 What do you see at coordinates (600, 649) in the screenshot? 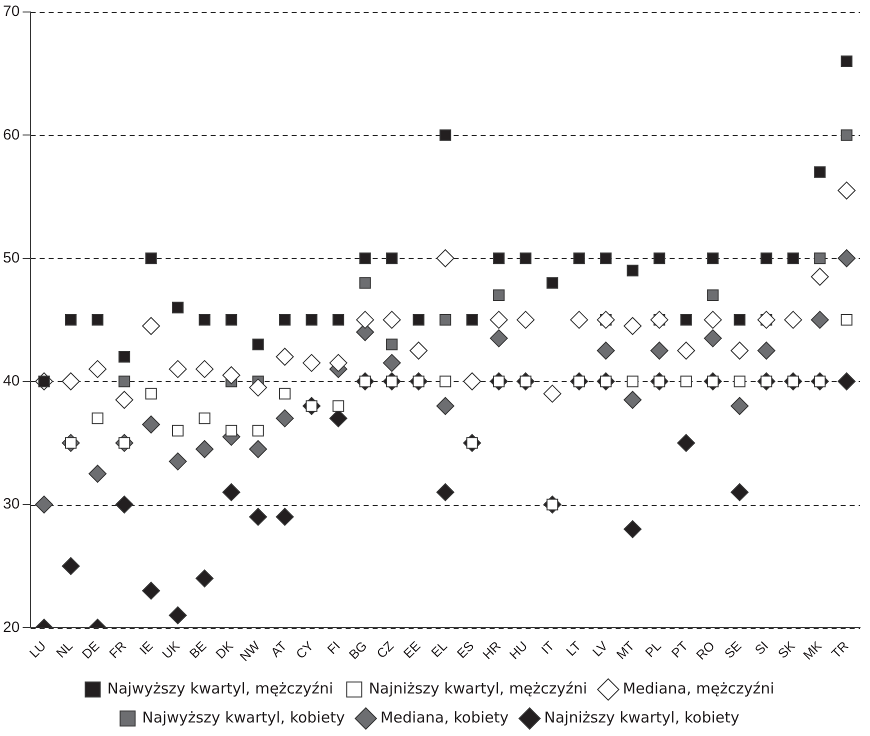
I see `x-tick-label: LV` at bounding box center [600, 649].